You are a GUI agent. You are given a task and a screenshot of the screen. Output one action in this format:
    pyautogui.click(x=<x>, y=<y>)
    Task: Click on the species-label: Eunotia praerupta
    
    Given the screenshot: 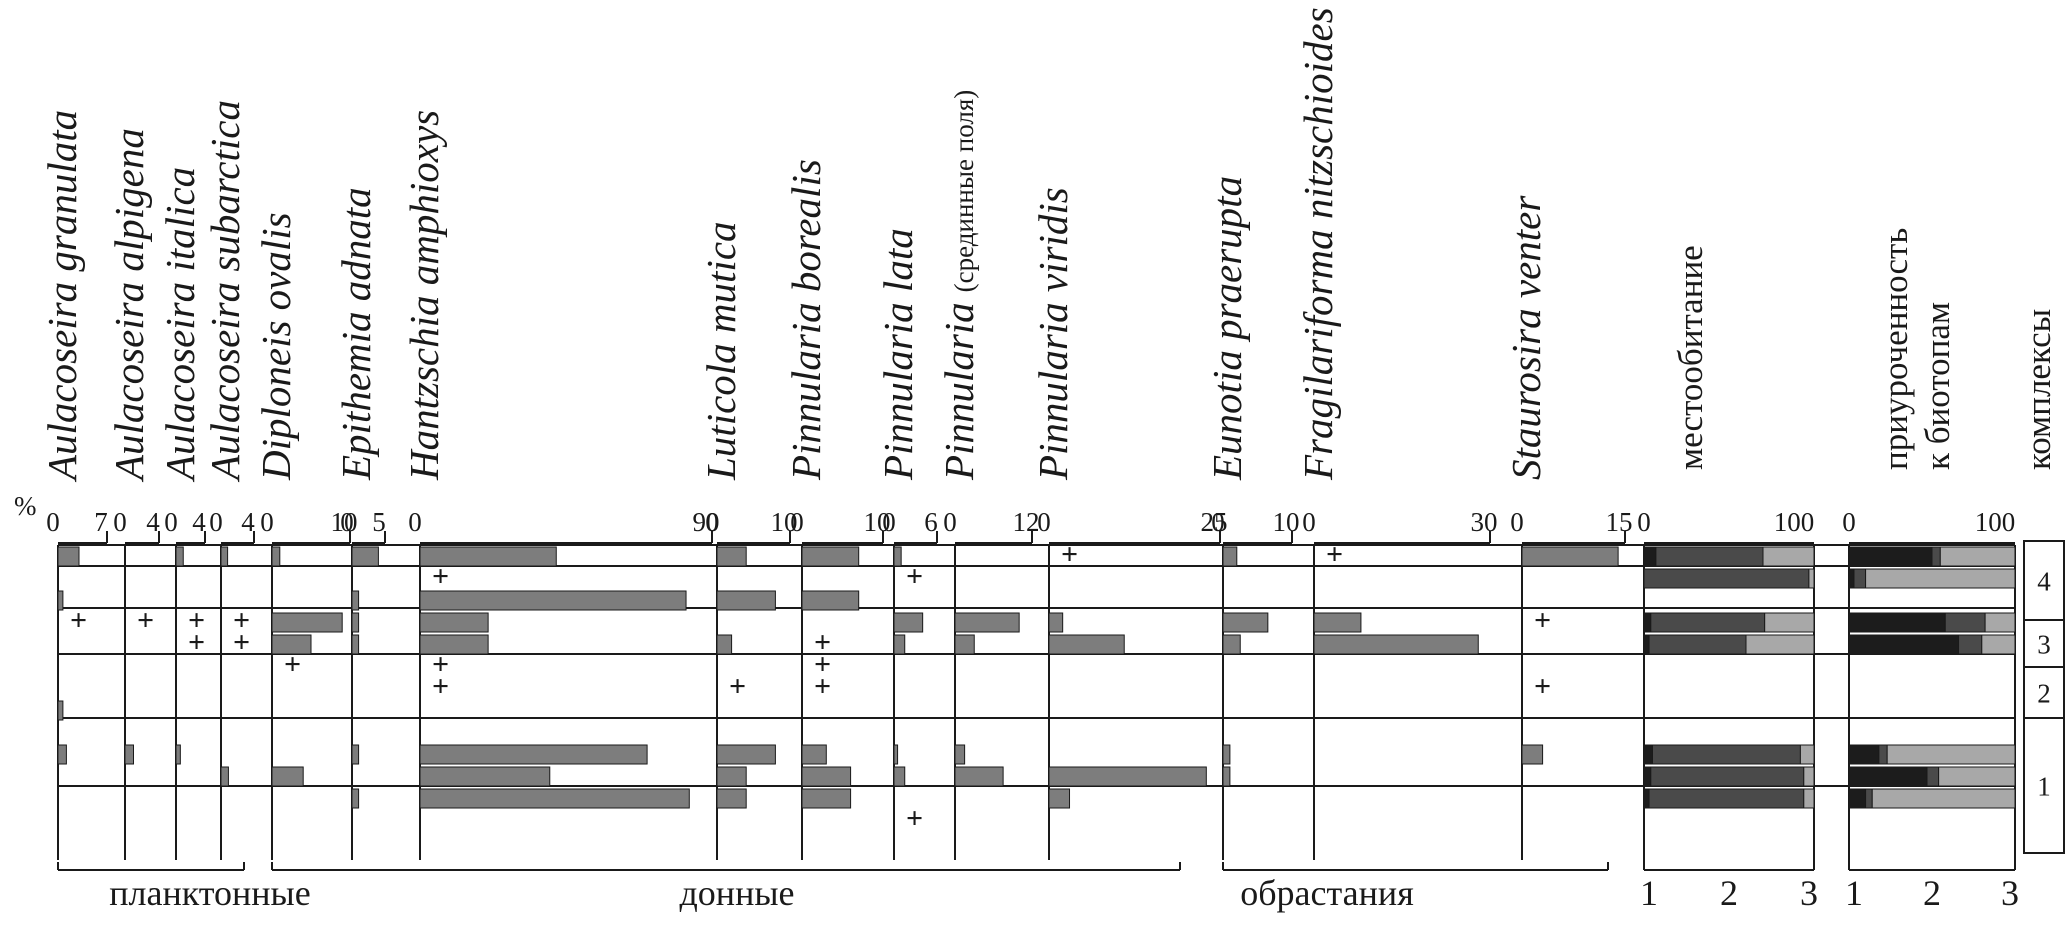 What is the action you would take?
    pyautogui.click(x=1227, y=328)
    